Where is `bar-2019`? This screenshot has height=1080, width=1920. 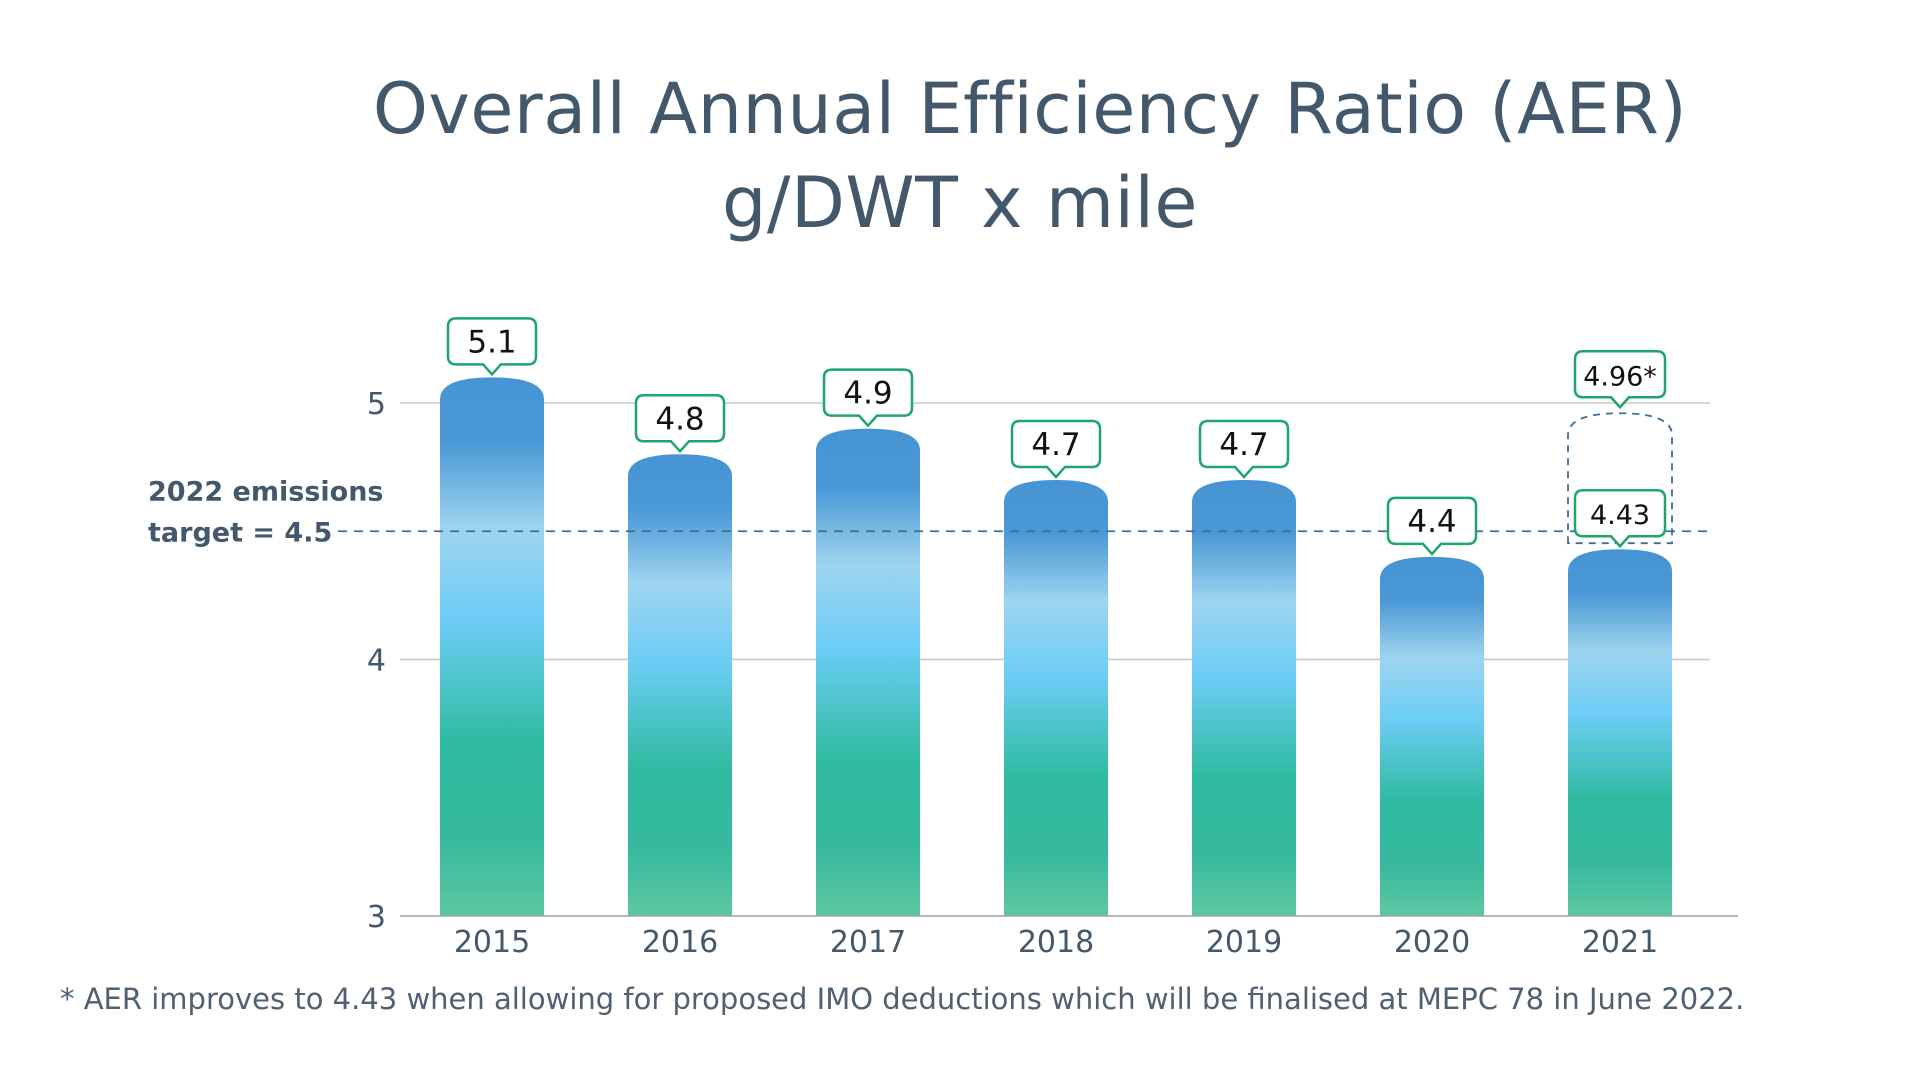
bar-2019 is located at coordinates (1244, 697).